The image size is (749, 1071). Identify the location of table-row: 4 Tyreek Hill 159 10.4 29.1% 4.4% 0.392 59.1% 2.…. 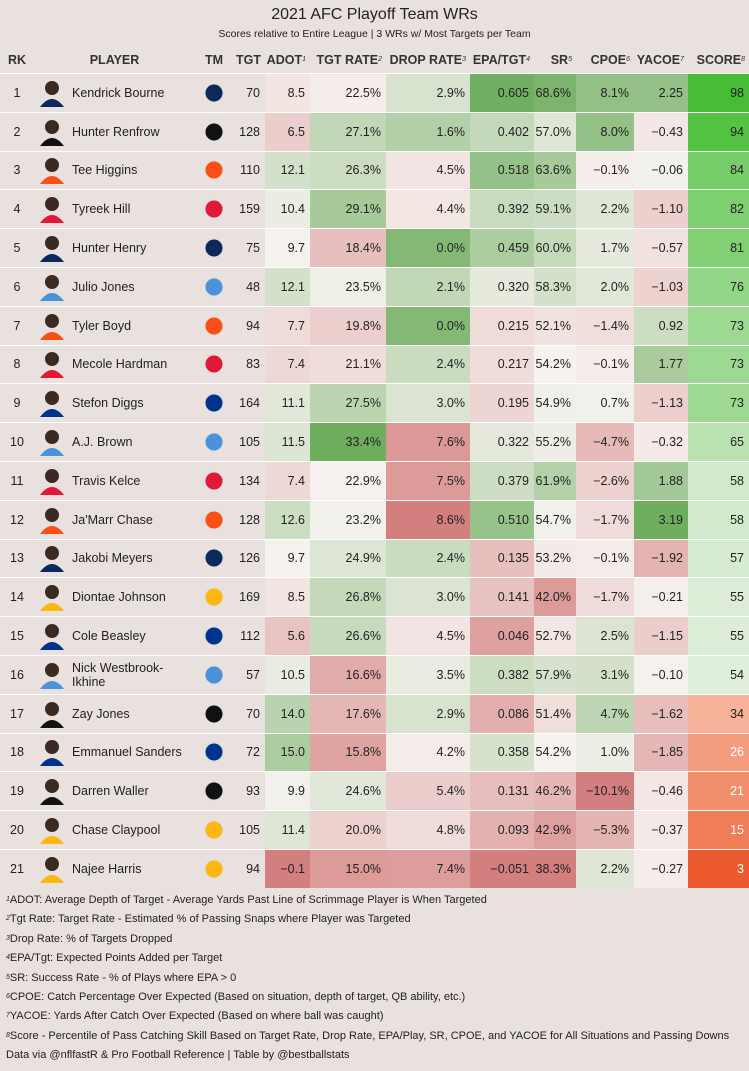
(374, 209).